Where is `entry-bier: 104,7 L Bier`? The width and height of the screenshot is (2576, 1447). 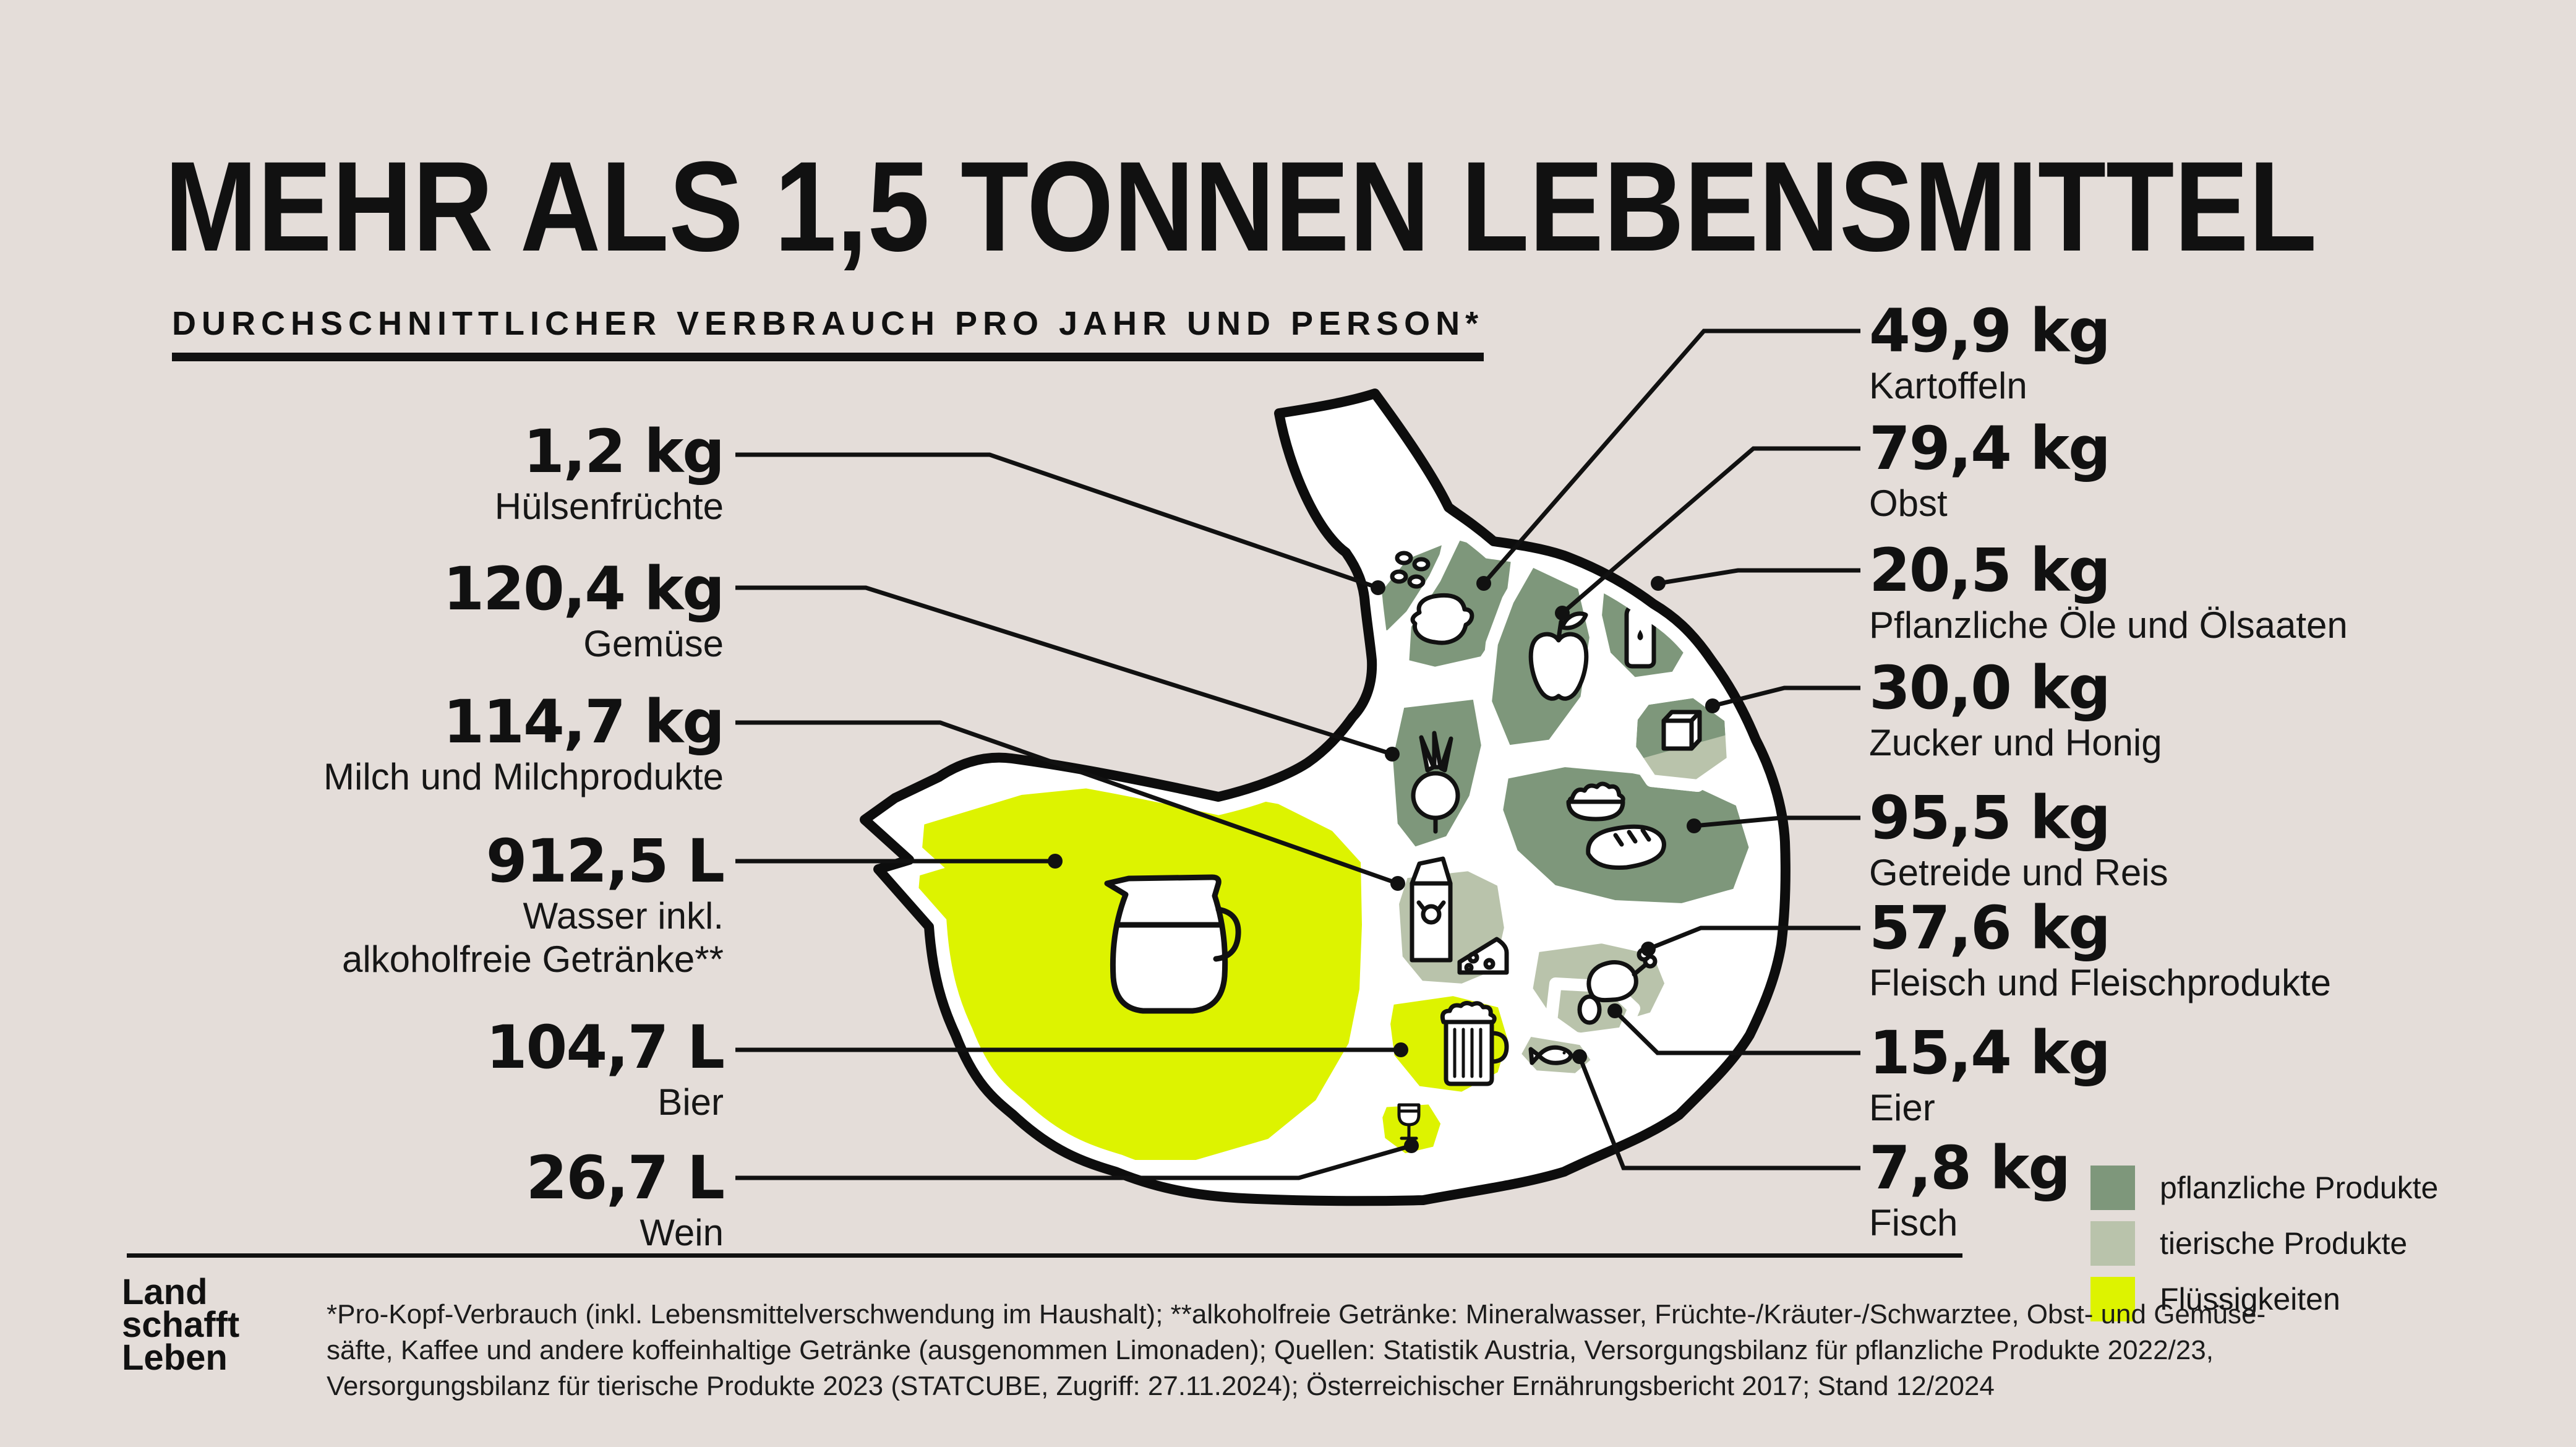
entry-bier: 104,7 L Bier is located at coordinates (362, 1069).